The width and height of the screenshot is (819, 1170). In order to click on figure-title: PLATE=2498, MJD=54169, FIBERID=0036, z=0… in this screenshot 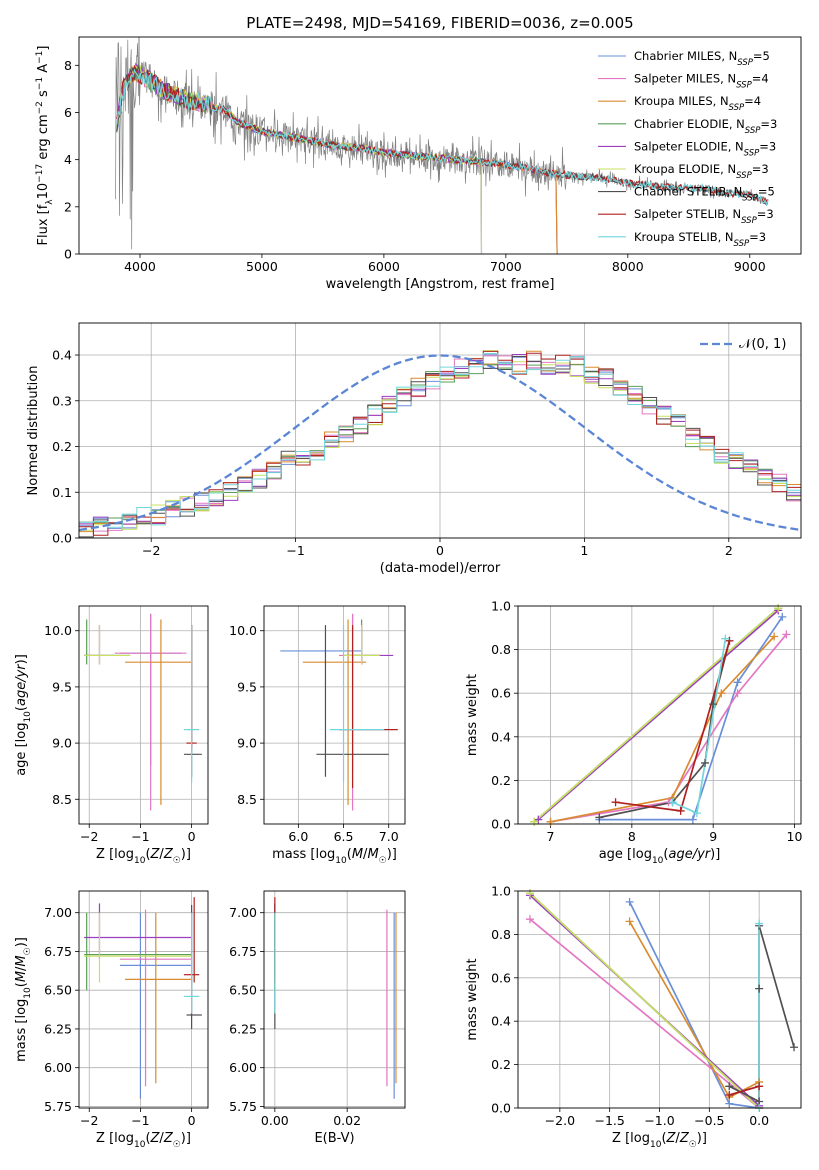, I will do `click(439, 23)`.